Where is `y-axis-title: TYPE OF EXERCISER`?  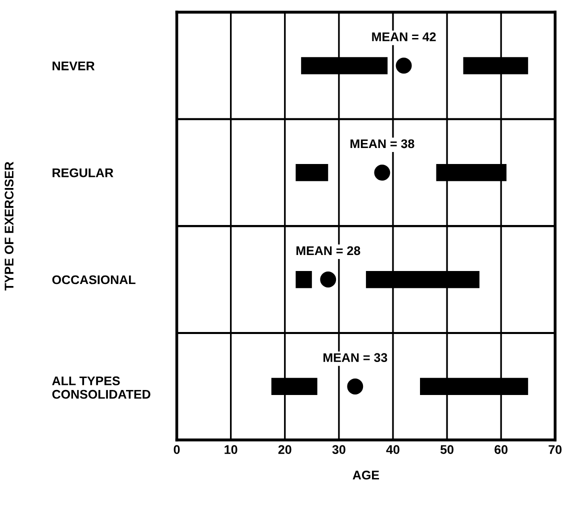 y-axis-title: TYPE OF EXERCISER is located at coordinates (9, 226).